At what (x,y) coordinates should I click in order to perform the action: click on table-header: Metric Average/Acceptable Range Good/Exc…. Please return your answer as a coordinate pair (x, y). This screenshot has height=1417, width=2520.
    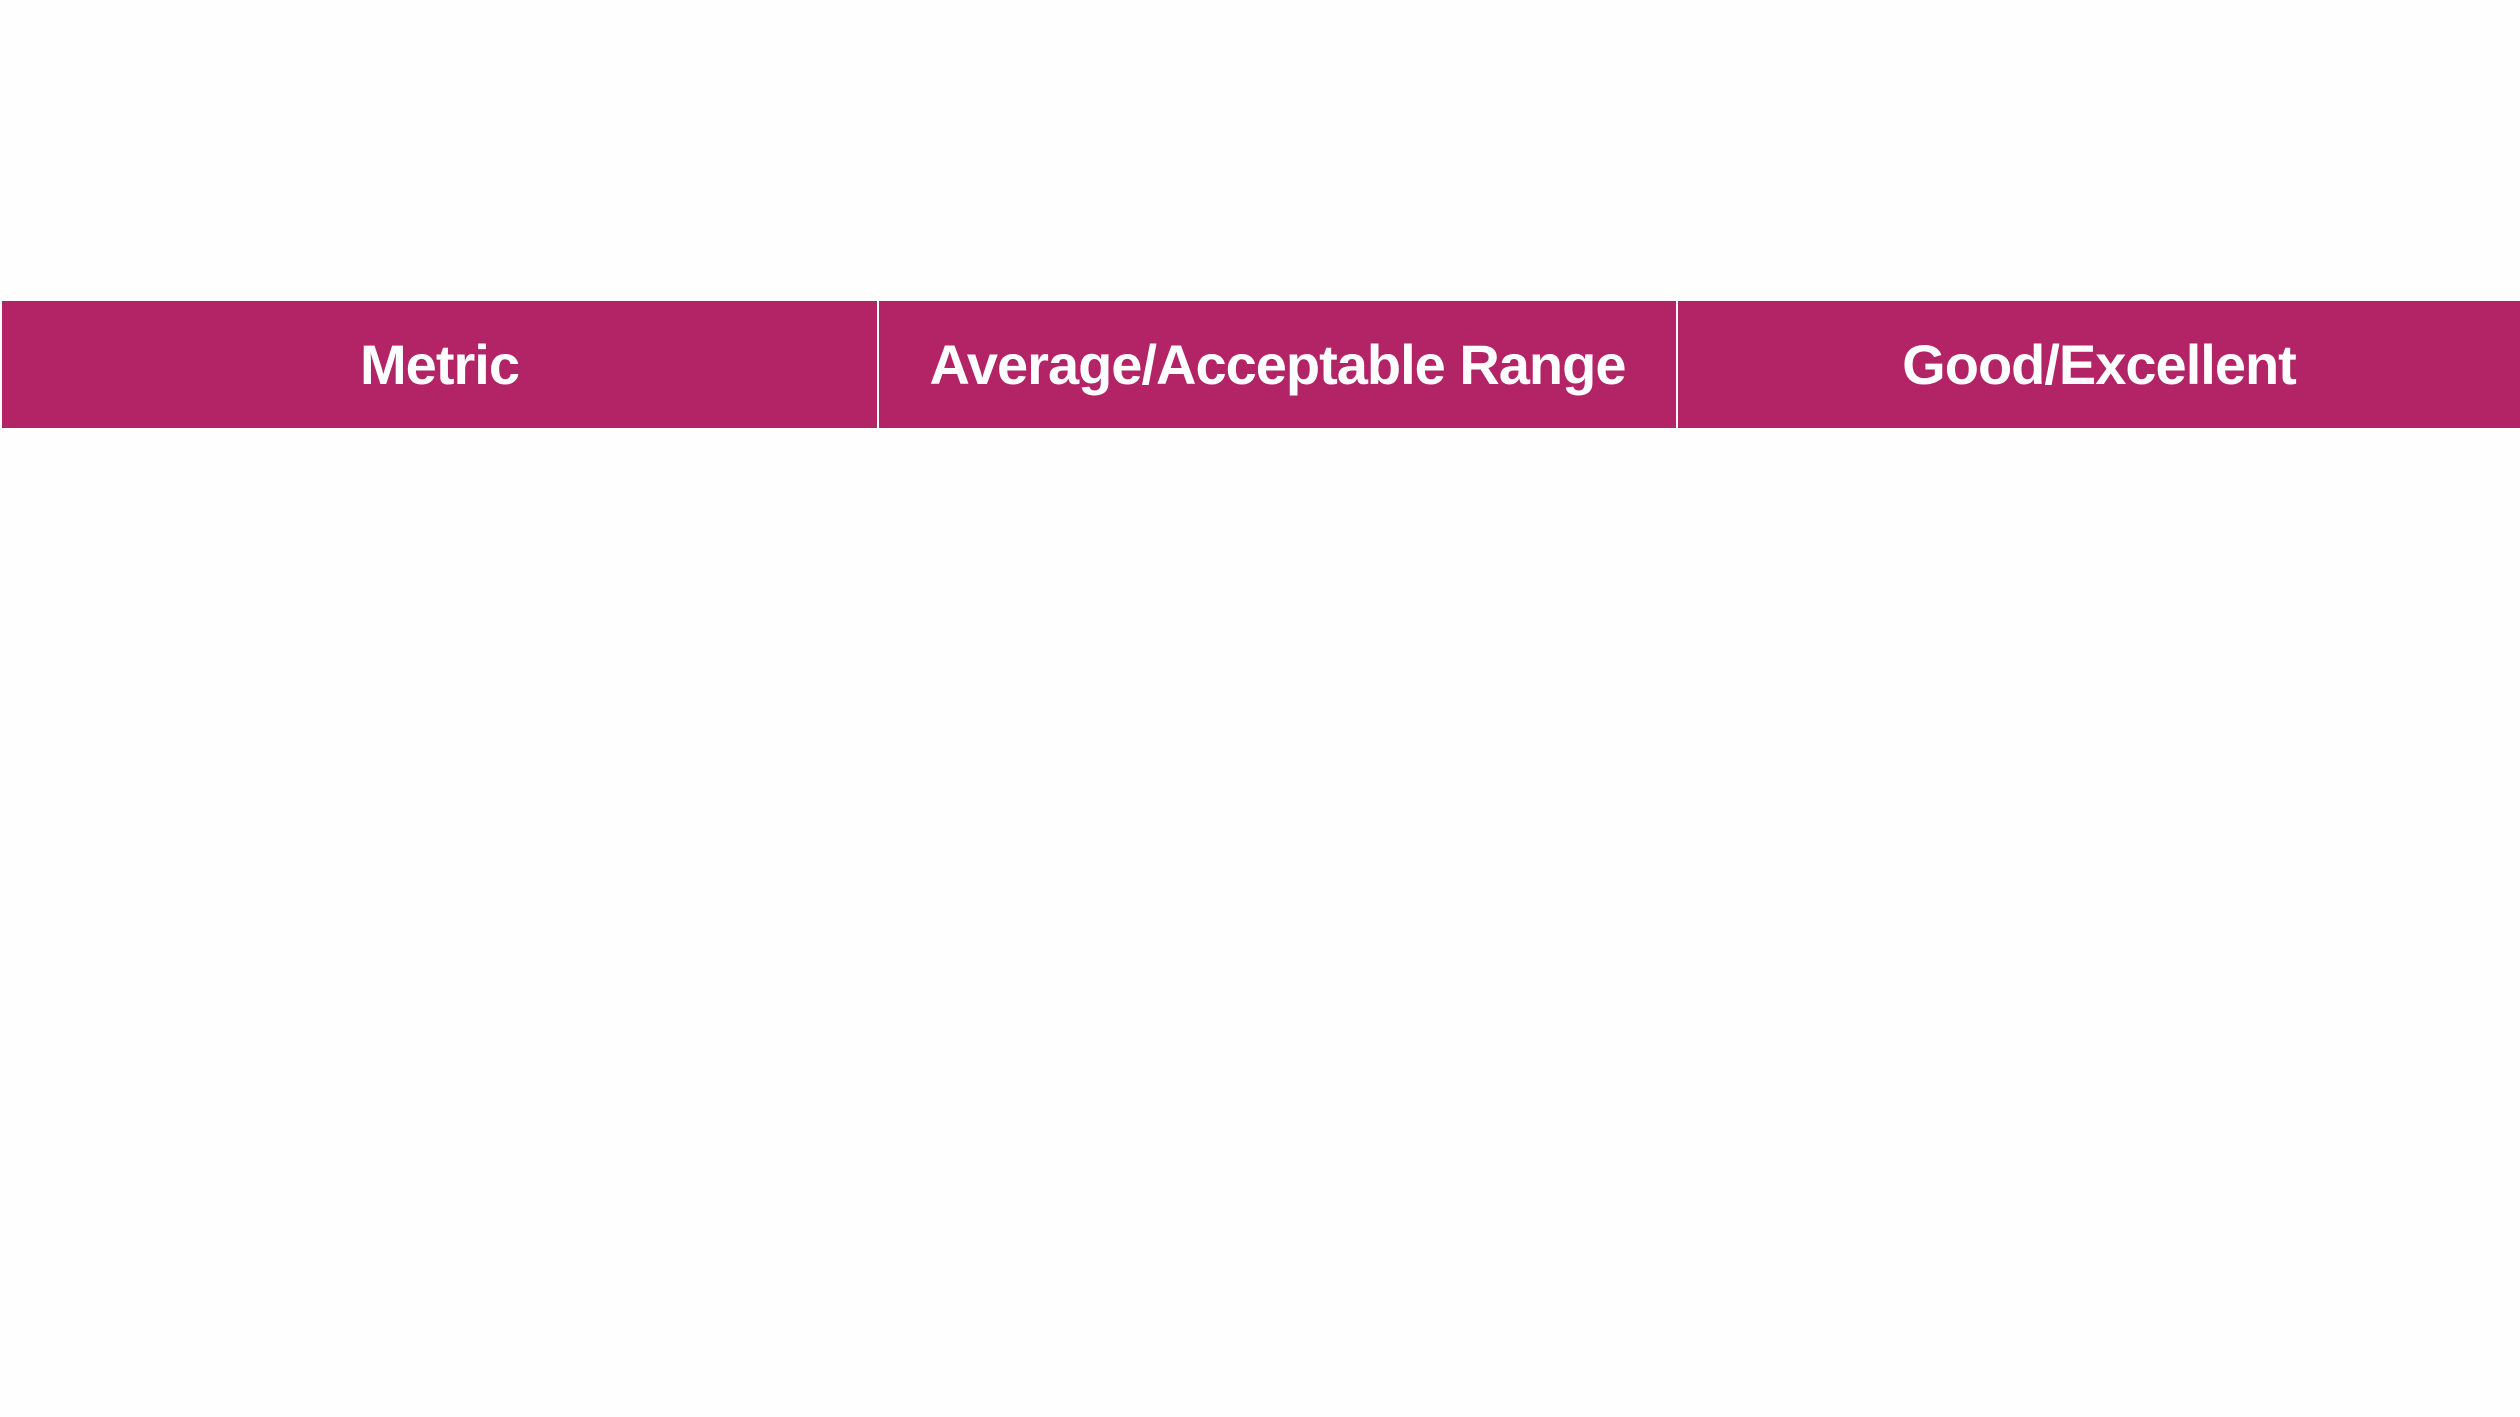
    Looking at the image, I should click on (1260, 364).